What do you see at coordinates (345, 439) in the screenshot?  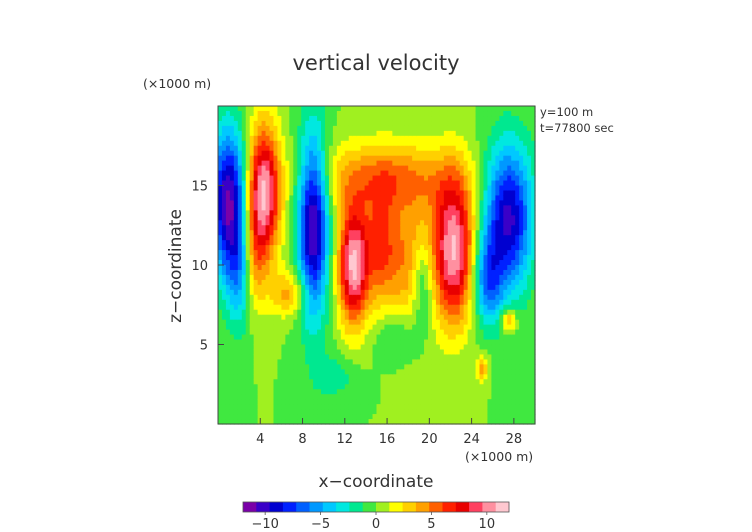 I see `x-tick-label: 12` at bounding box center [345, 439].